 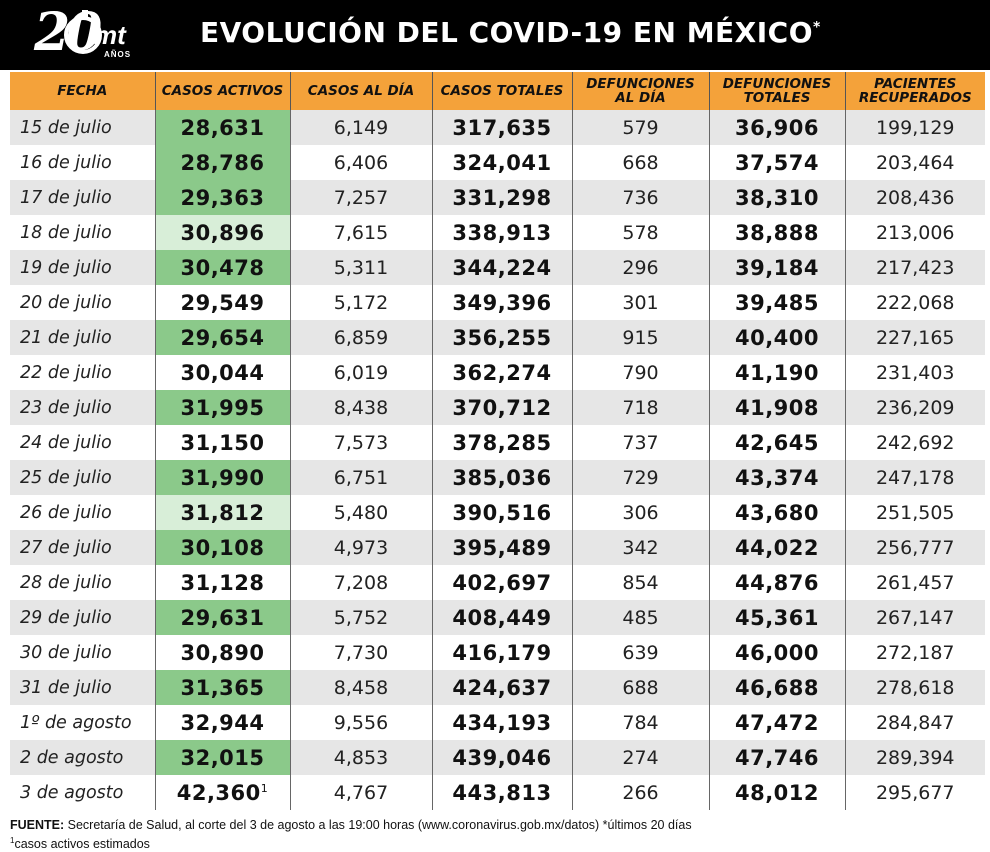 What do you see at coordinates (66, 442) in the screenshot?
I see `row-fecha-value: 24 de julio` at bounding box center [66, 442].